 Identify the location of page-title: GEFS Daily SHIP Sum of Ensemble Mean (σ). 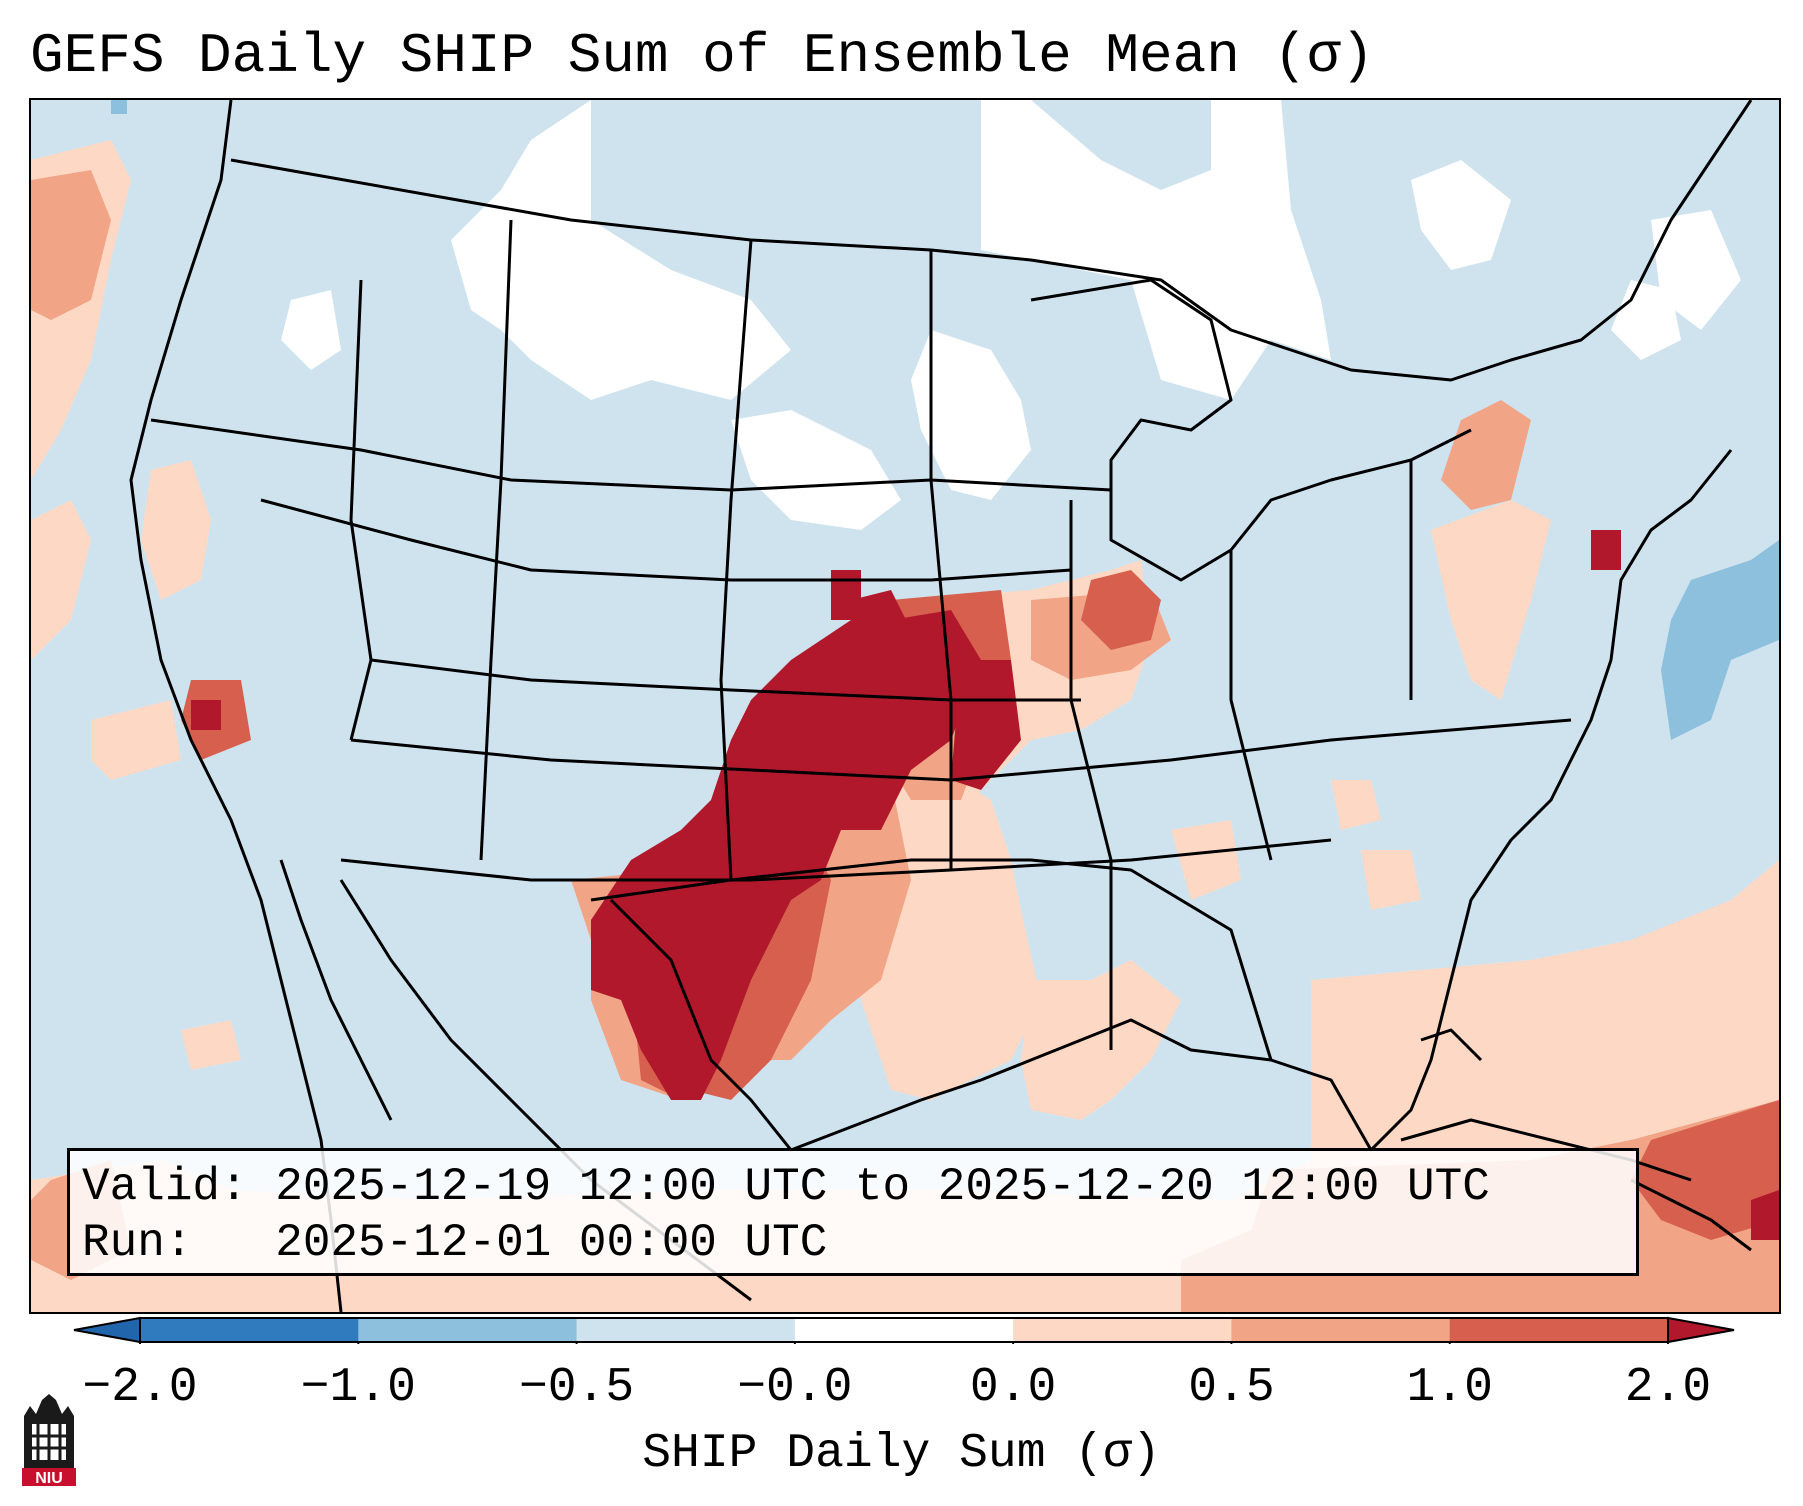
(702, 56).